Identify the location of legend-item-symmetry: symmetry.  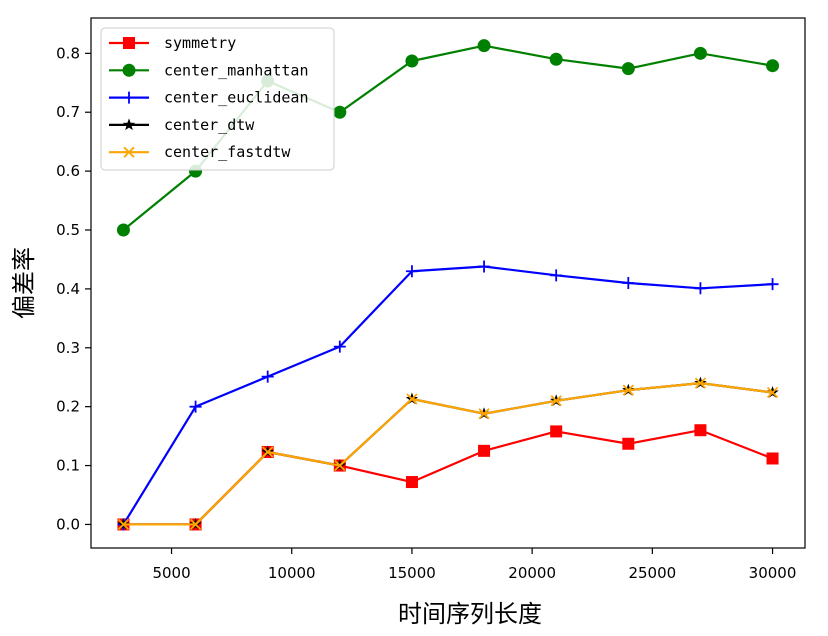
(172, 43).